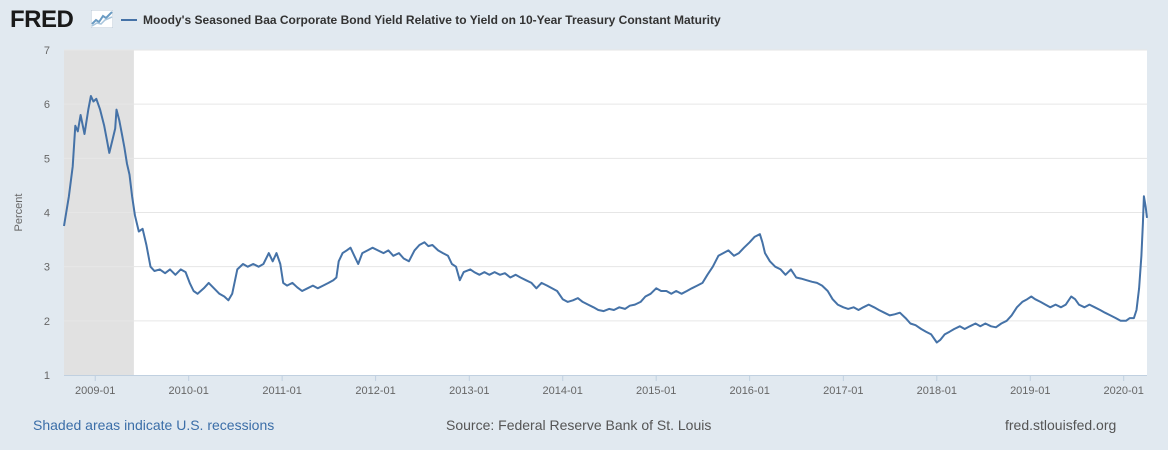 This screenshot has width=1168, height=450. What do you see at coordinates (47, 159) in the screenshot?
I see `y-tick-label: 5` at bounding box center [47, 159].